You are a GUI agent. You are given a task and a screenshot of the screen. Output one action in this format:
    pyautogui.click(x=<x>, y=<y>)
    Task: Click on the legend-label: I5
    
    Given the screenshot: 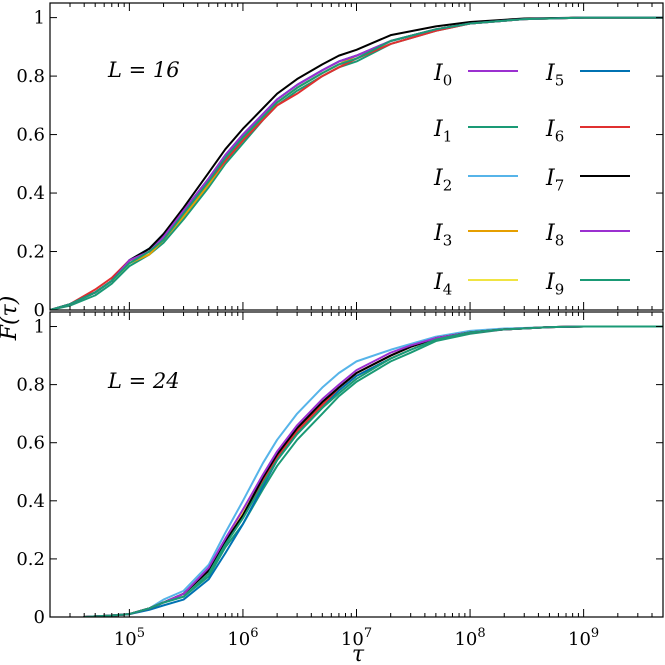 What is the action you would take?
    pyautogui.click(x=554, y=75)
    